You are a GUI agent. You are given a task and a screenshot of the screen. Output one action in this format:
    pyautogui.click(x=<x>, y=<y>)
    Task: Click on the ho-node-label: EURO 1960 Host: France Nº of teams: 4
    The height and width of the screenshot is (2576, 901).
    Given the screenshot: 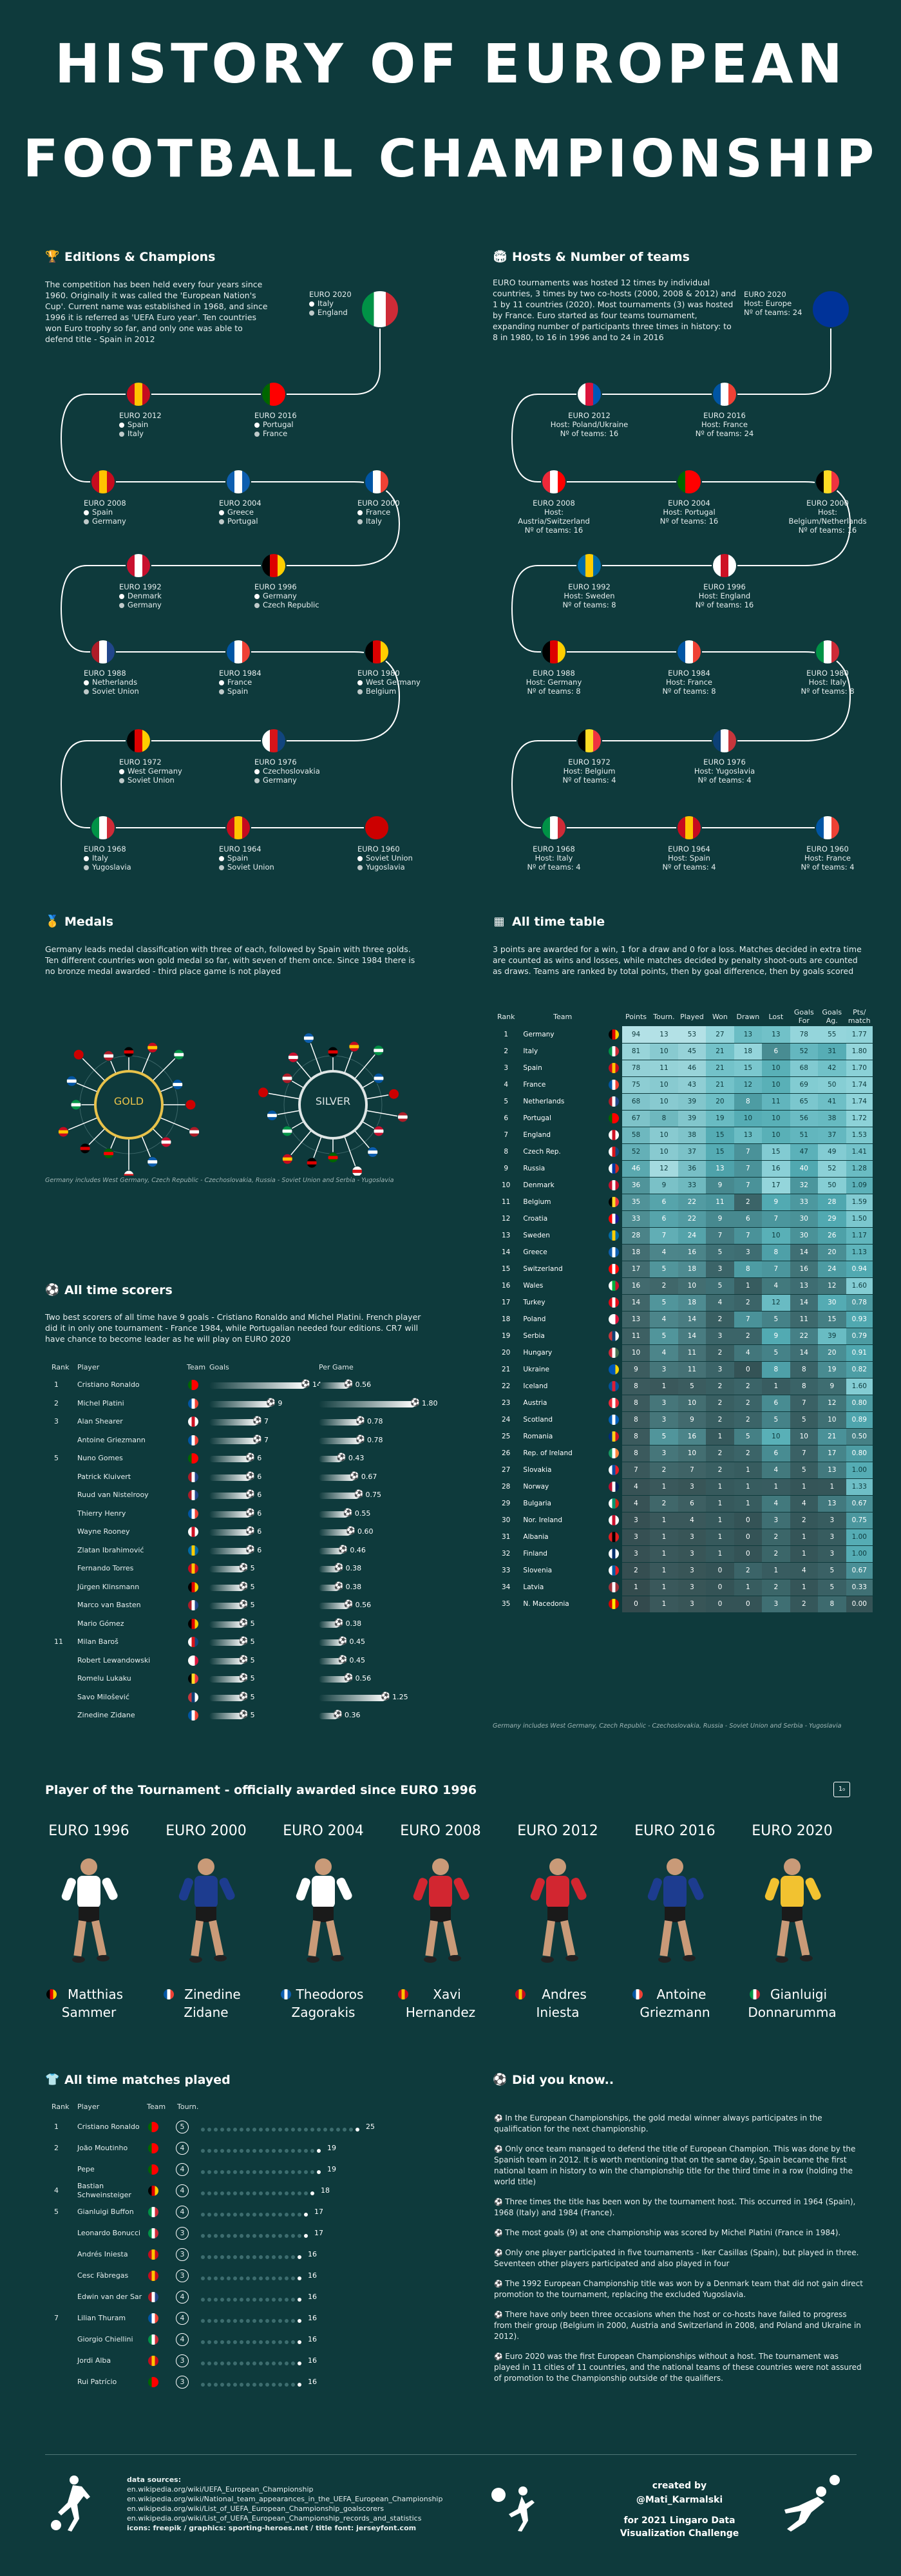 What is the action you would take?
    pyautogui.click(x=827, y=858)
    